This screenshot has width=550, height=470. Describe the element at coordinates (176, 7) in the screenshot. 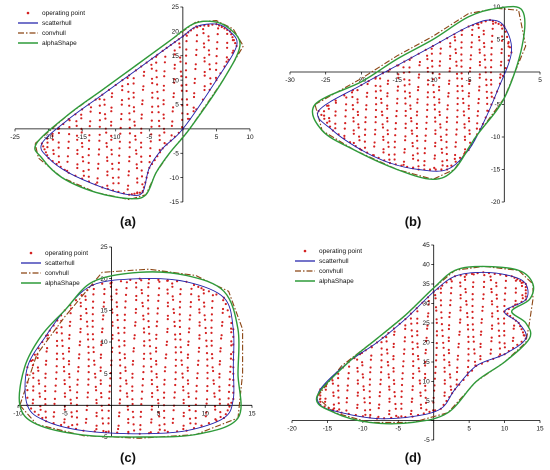

I see `y-tick-label: 25` at that location.